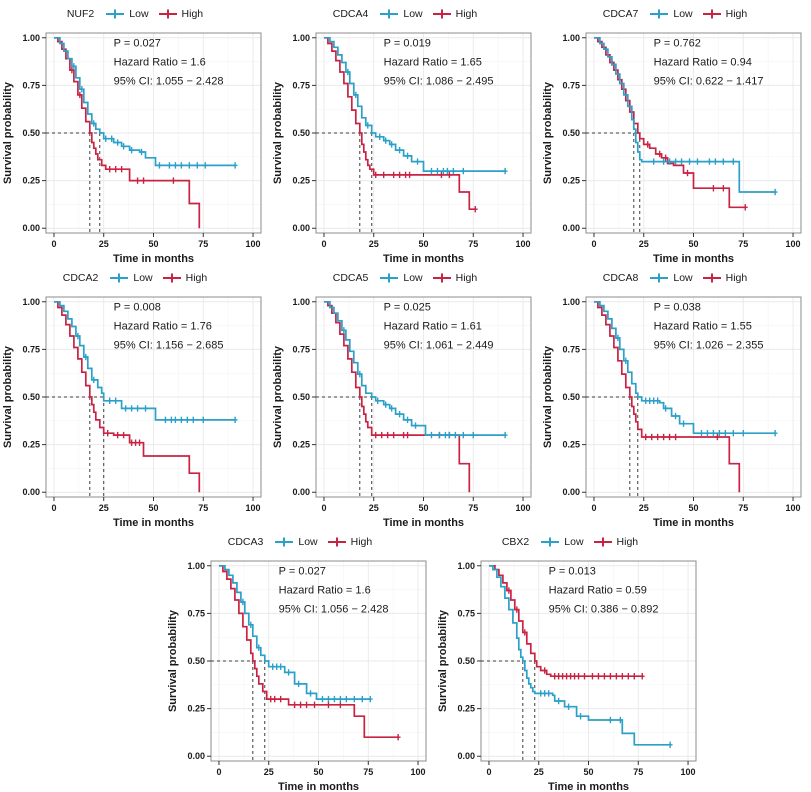 The image size is (811, 792). Describe the element at coordinates (515, 542) in the screenshot. I see `gene-title: CBX2` at that location.